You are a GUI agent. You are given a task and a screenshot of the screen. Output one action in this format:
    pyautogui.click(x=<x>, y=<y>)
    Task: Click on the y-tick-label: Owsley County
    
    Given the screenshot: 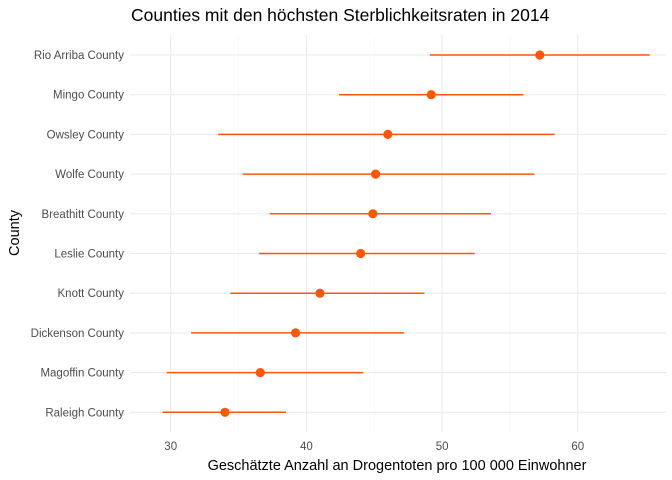 What is the action you would take?
    pyautogui.click(x=86, y=135)
    